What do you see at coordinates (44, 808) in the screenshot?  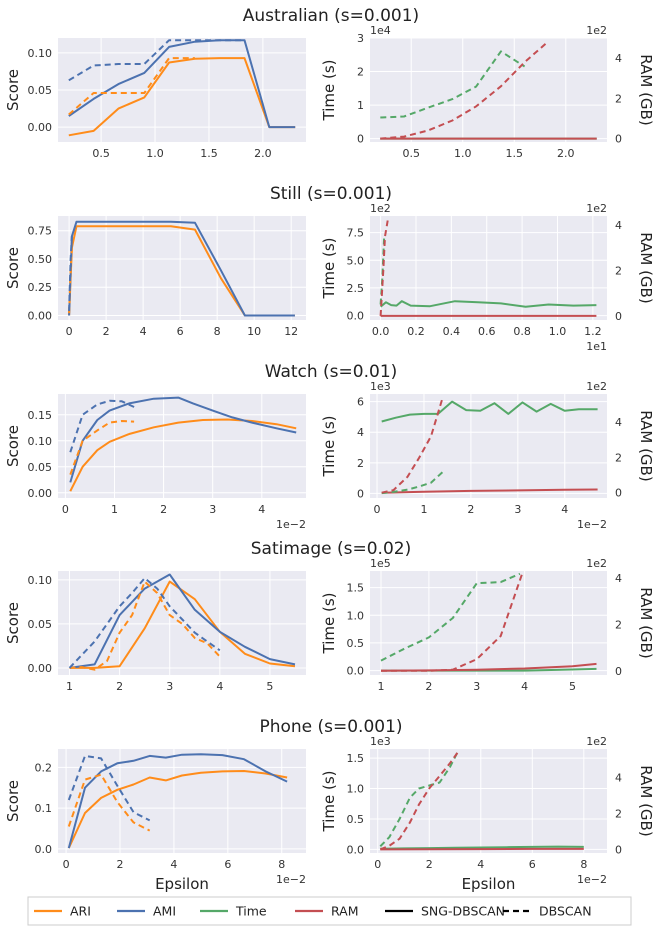 I see `y-tick-label: 0.1` at bounding box center [44, 808].